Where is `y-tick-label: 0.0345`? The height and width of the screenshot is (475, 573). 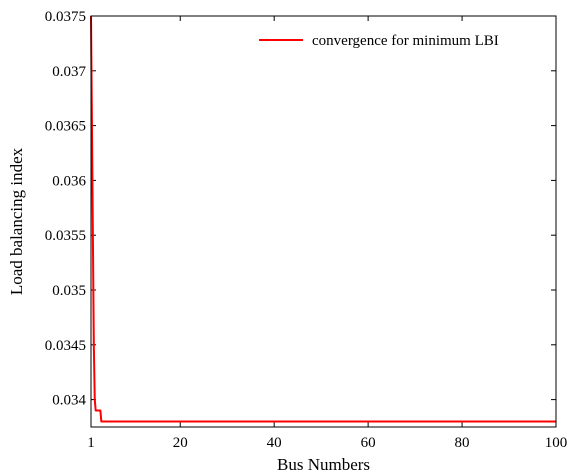 y-tick-label: 0.0345 is located at coordinates (65, 346).